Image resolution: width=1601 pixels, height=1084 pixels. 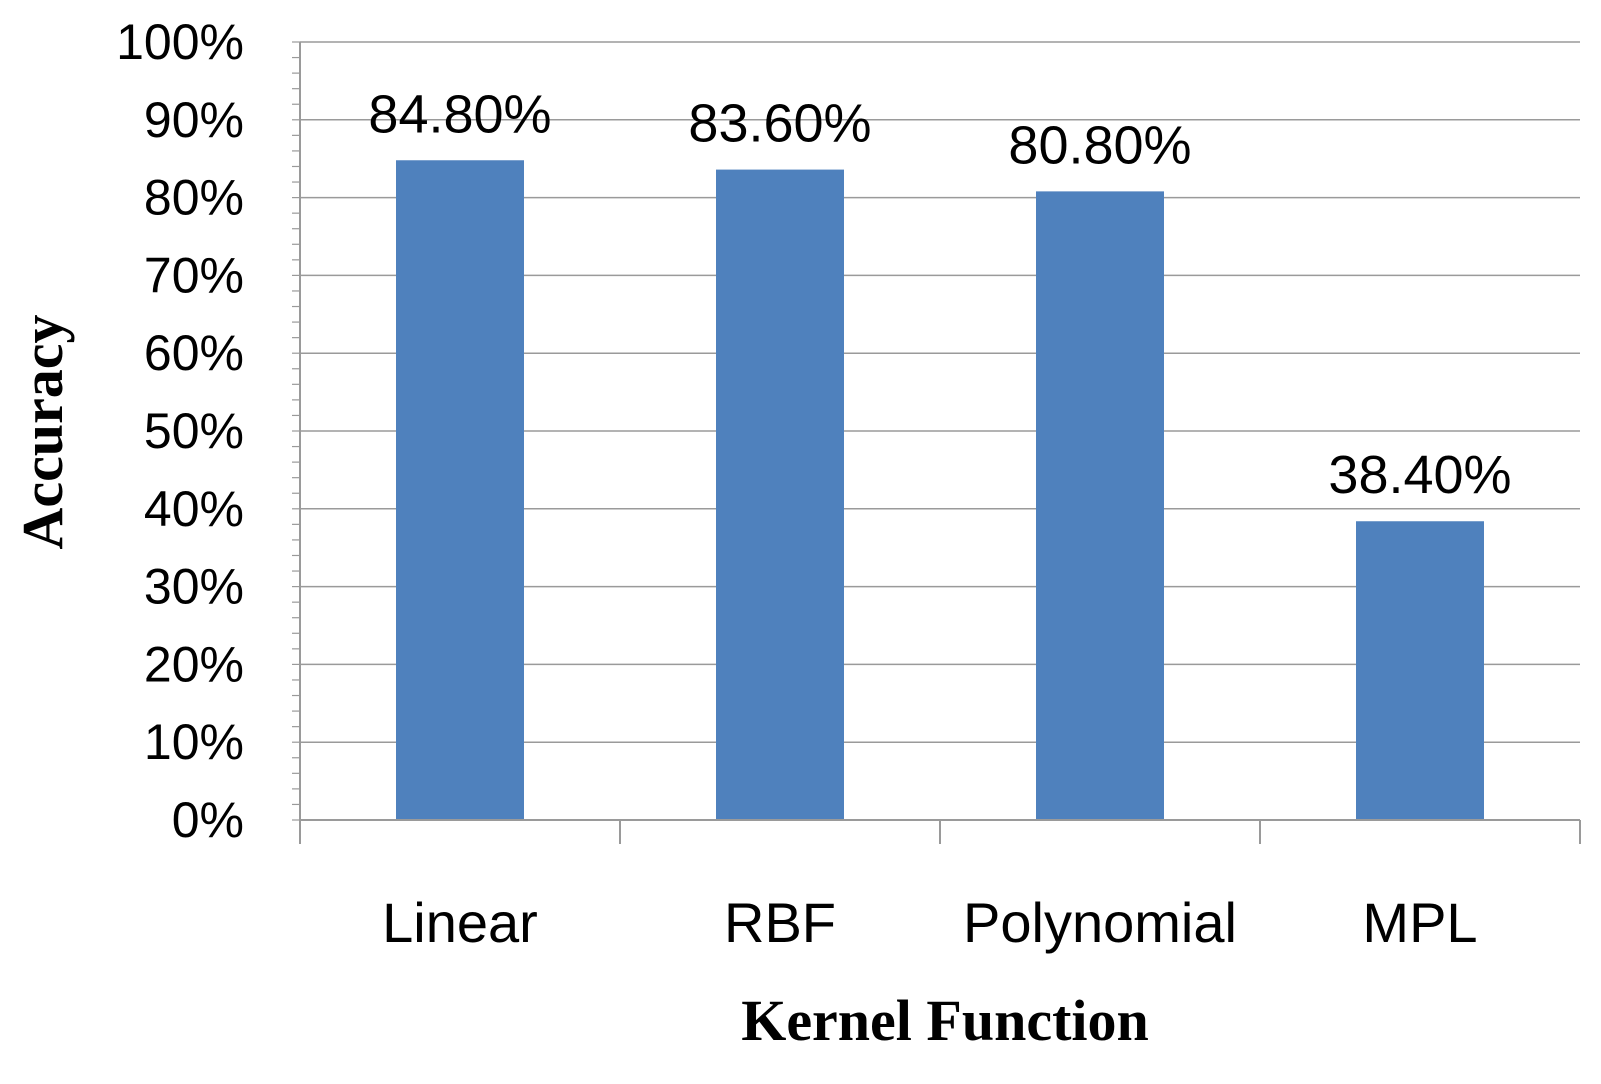 I want to click on y-tick-label: 30%, so click(x=194, y=587).